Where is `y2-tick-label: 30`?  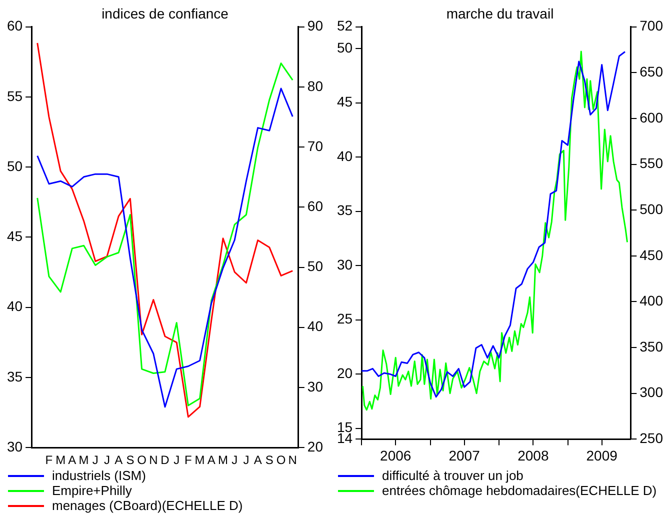
y2-tick-label: 30 is located at coordinates (315, 386).